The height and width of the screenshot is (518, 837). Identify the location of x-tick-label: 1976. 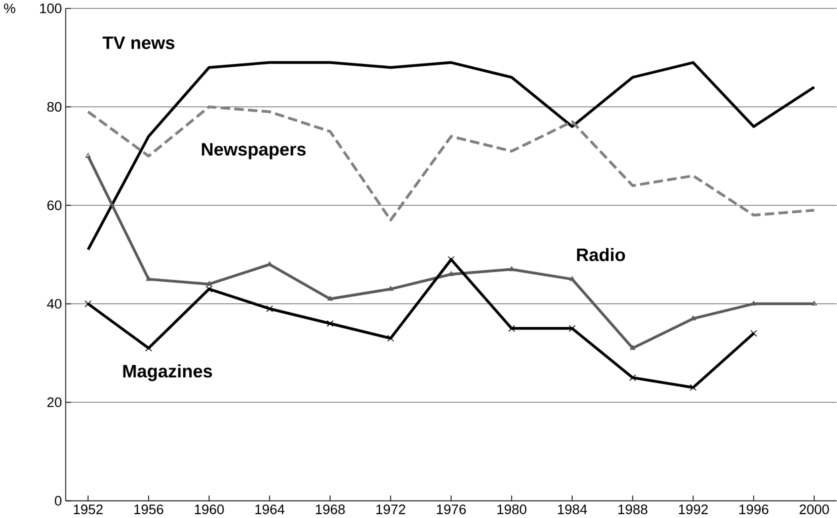
(451, 509).